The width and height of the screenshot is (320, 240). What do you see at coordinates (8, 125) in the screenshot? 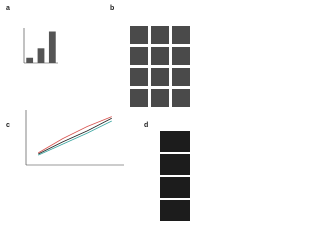
I see `panel-label: c` at bounding box center [8, 125].